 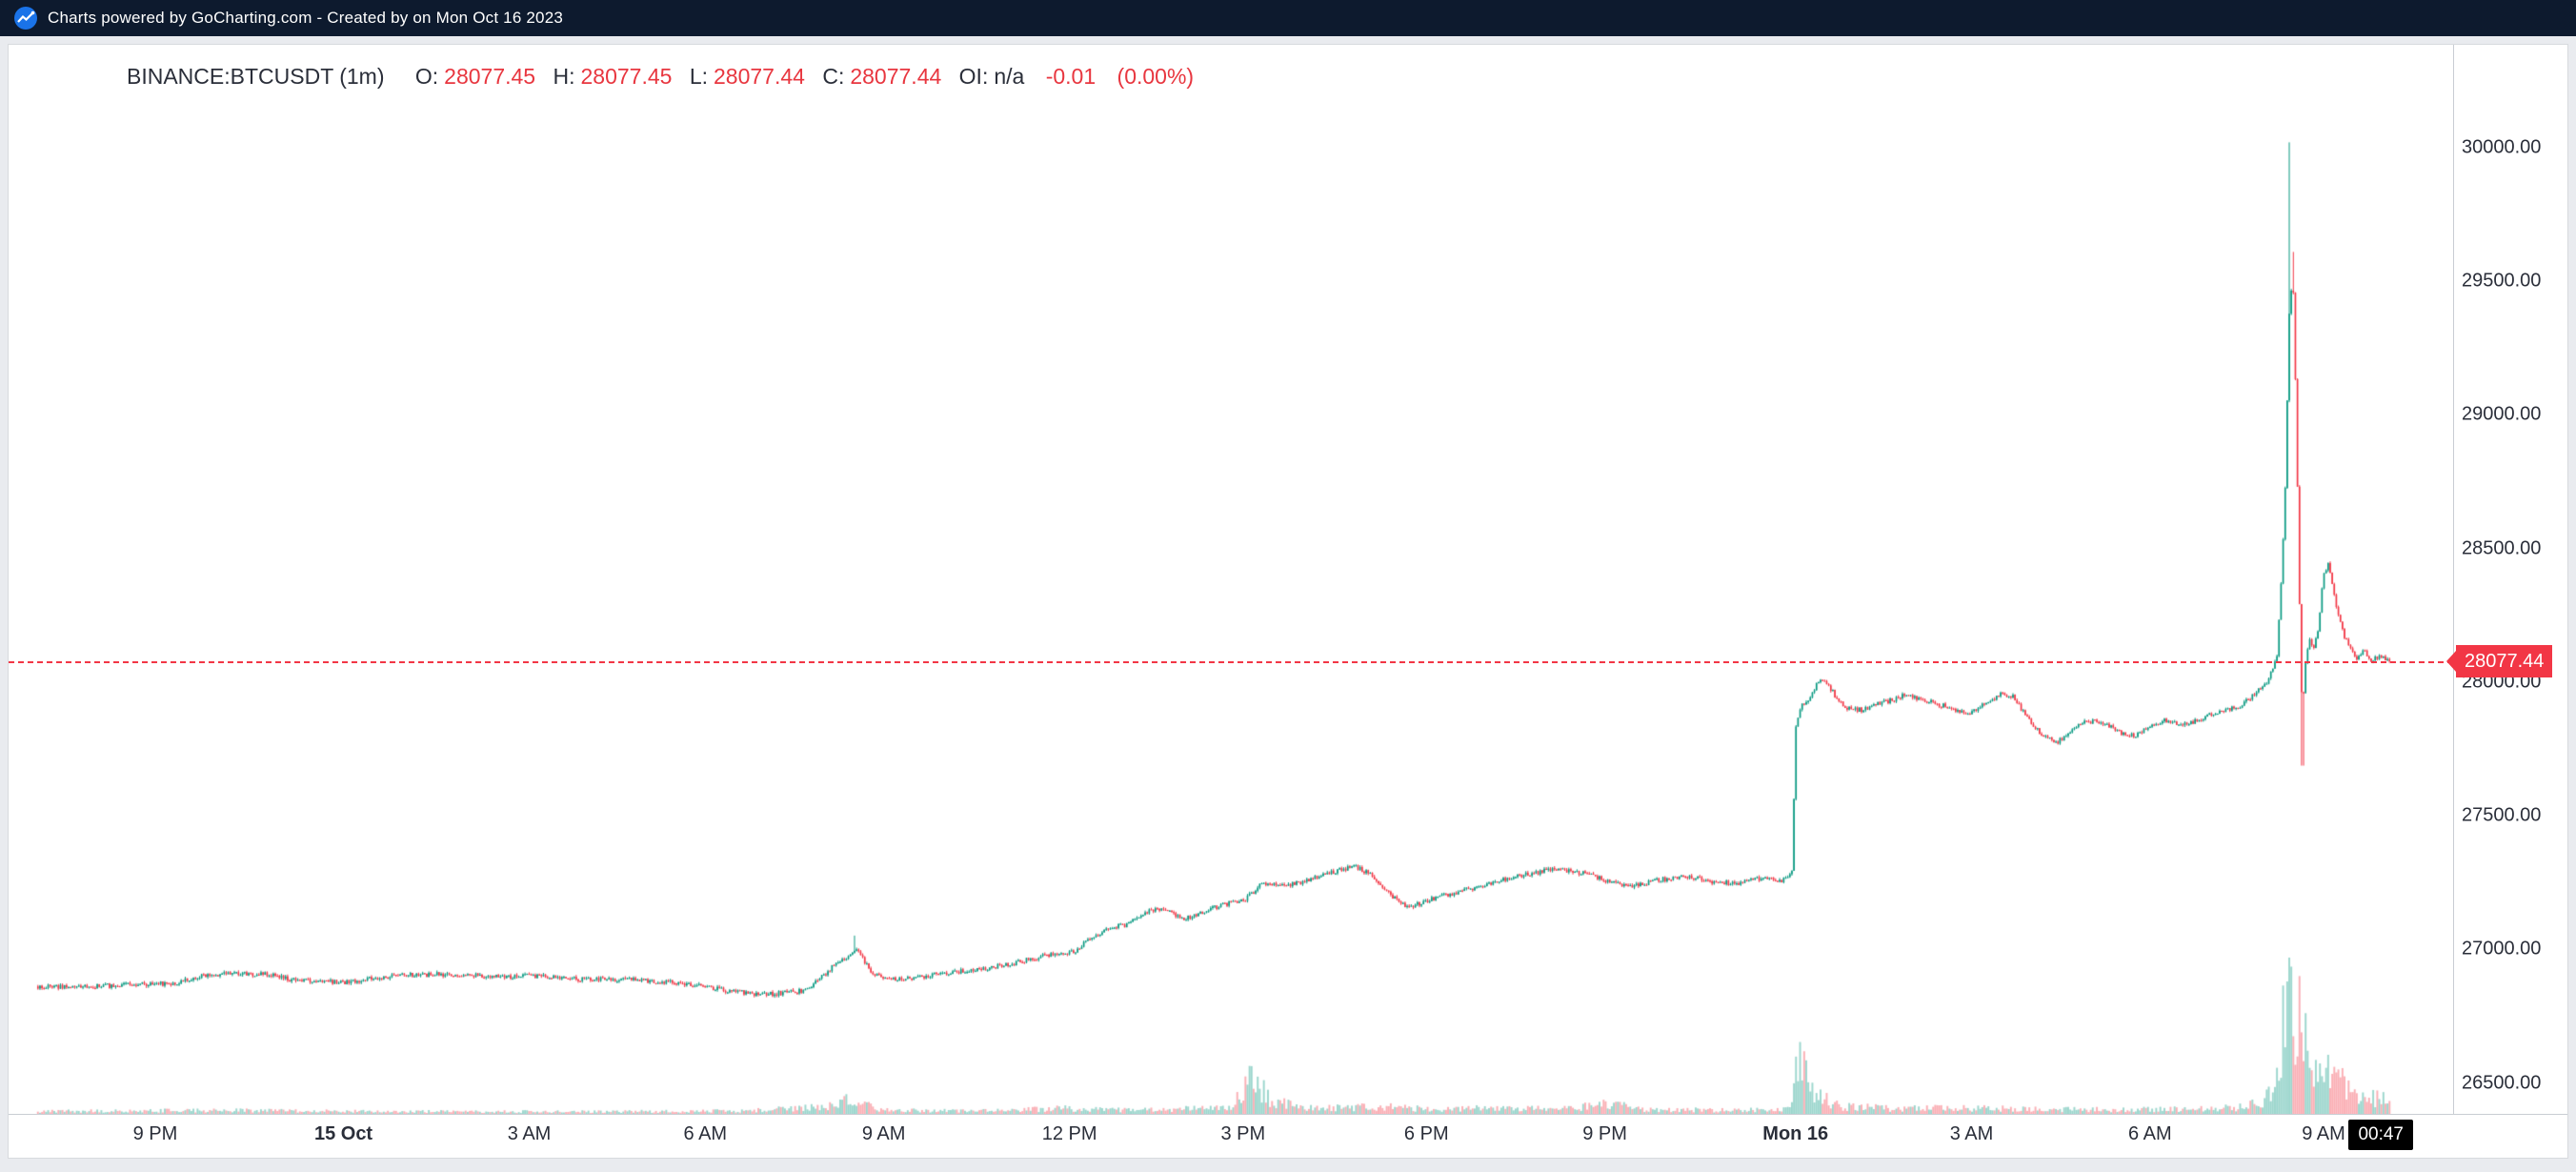 I want to click on time-tick-label: 3 PM, so click(x=1243, y=1133).